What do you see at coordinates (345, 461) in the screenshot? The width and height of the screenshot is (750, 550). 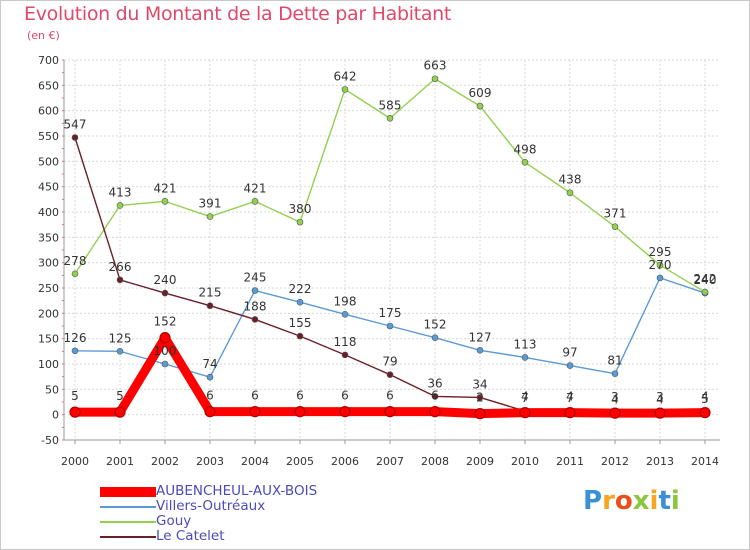 I see `x-tick-label: 2006` at bounding box center [345, 461].